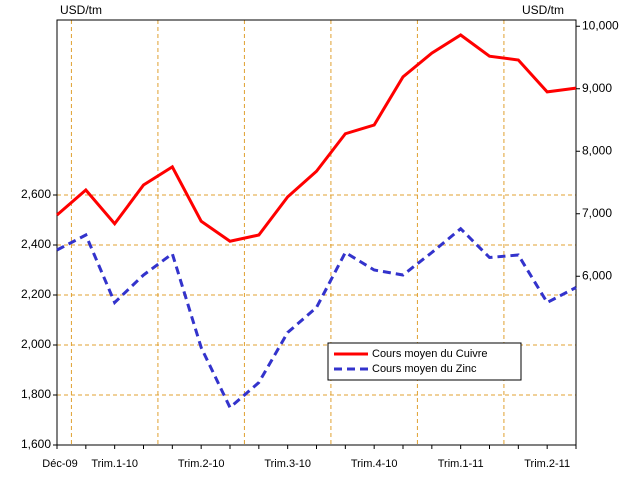 This screenshot has width=630, height=477. Describe the element at coordinates (374, 464) in the screenshot. I see `x-tick-label: Trim.4-10` at that location.